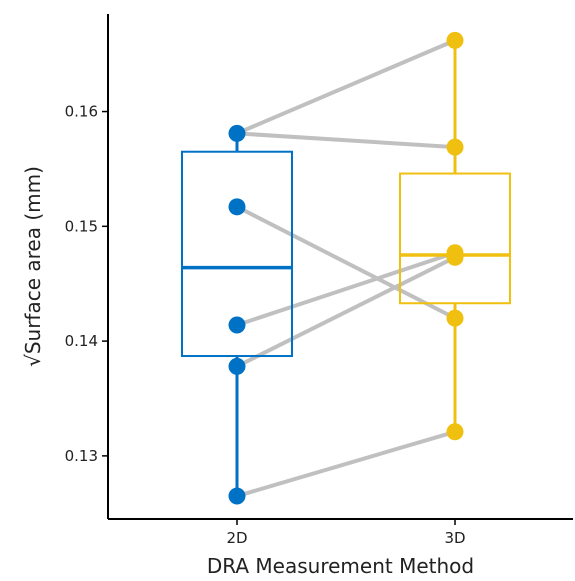  Describe the element at coordinates (236, 538) in the screenshot. I see `x-tick-label: 2D` at that location.